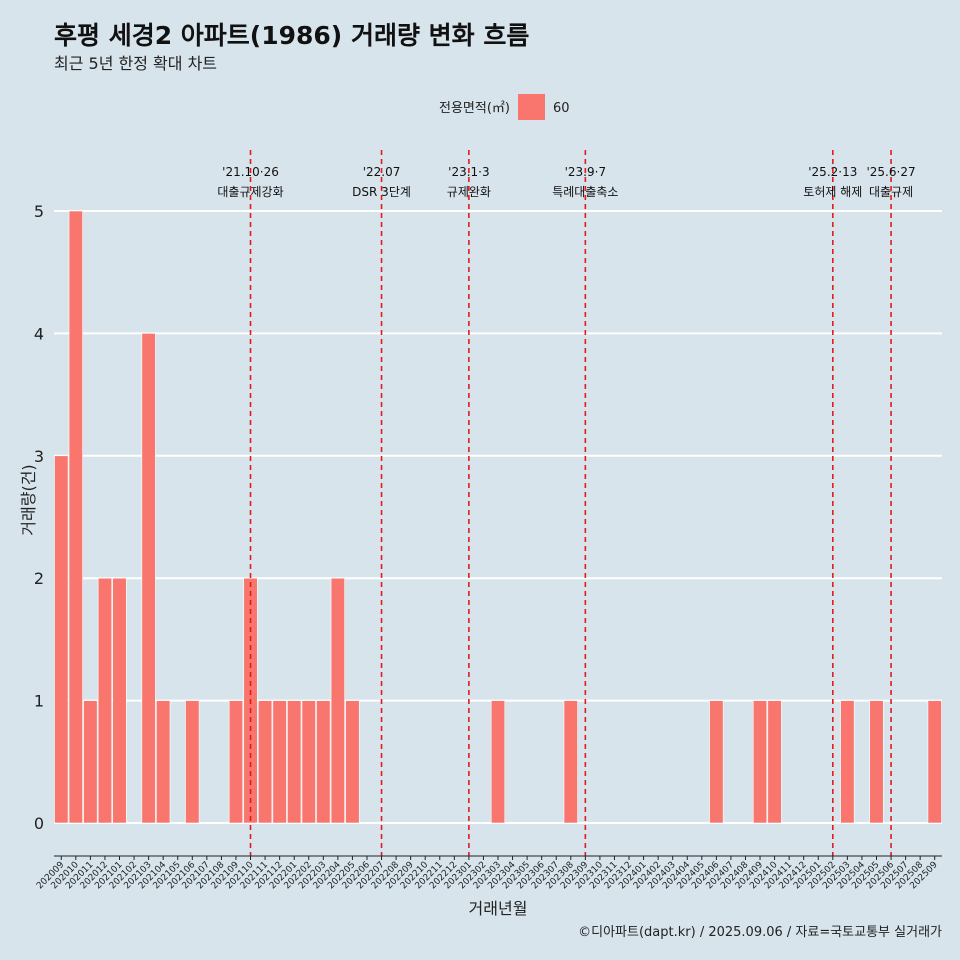 The image size is (960, 960). What do you see at coordinates (382, 172) in the screenshot?
I see `annotation-date: '22.07` at bounding box center [382, 172].